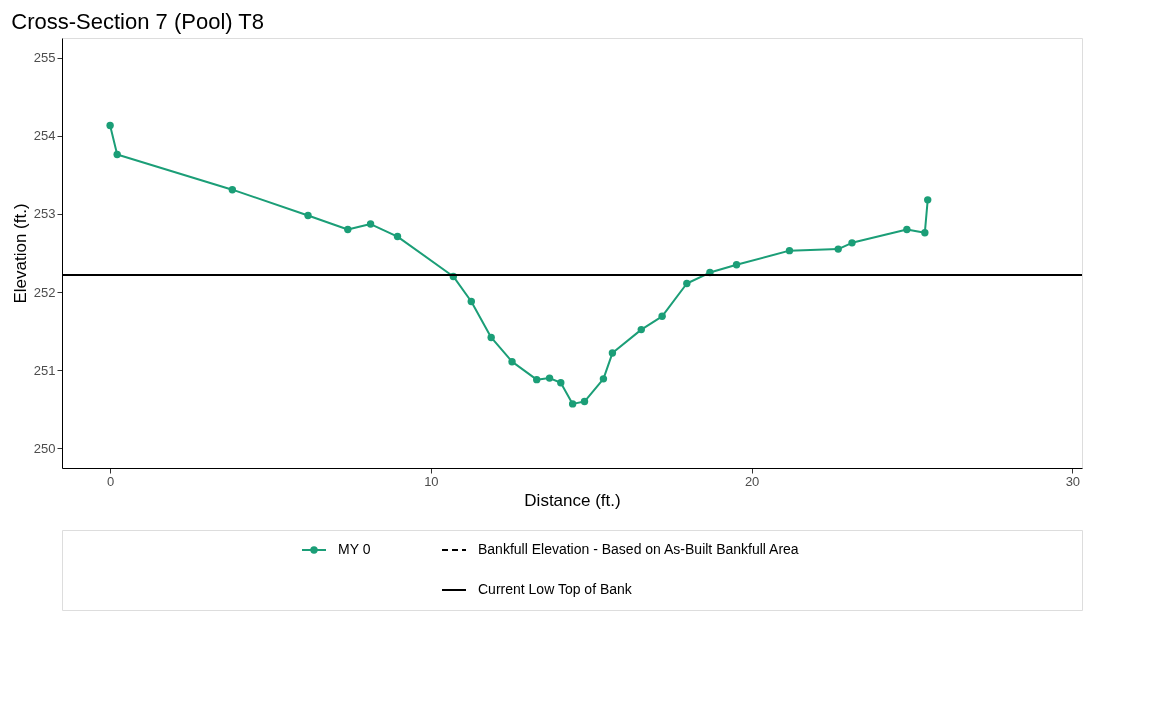 This screenshot has height=704, width=1151. I want to click on legend-label: MY 0, so click(354, 549).